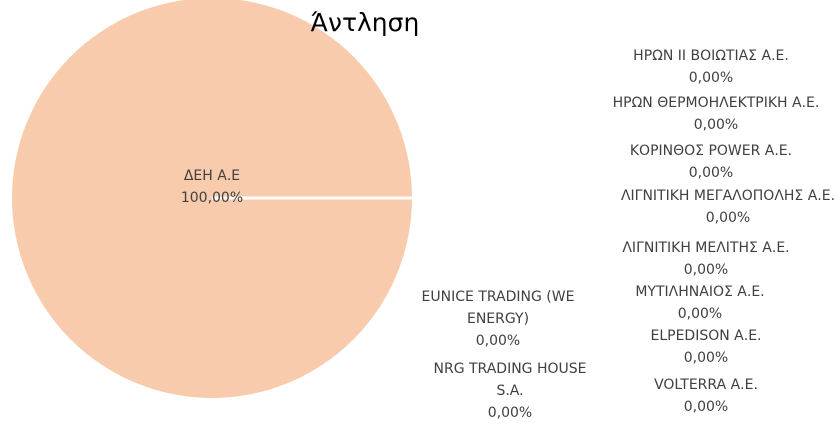  I want to click on slice-label: NRG TRADING HOUSE S.A. 0,00%, so click(510, 391).